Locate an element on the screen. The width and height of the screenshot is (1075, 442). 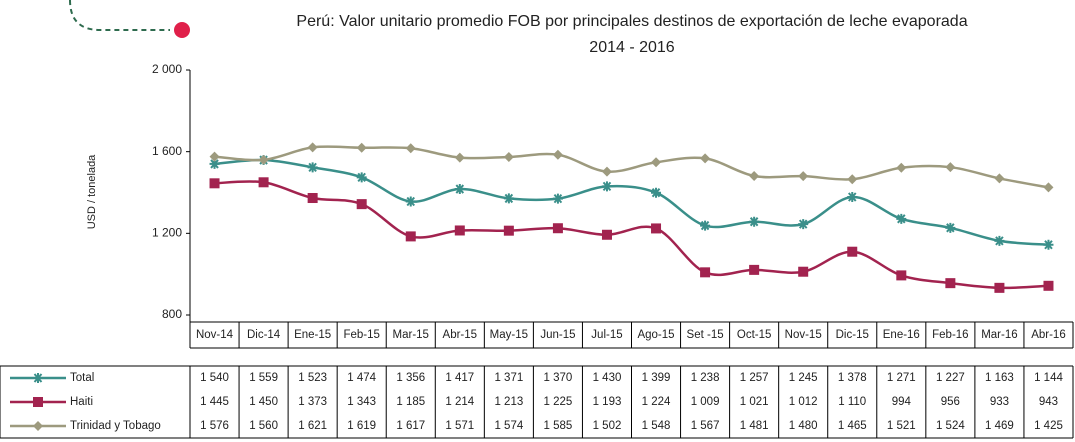
table-cell: 1 585 is located at coordinates (558, 426).